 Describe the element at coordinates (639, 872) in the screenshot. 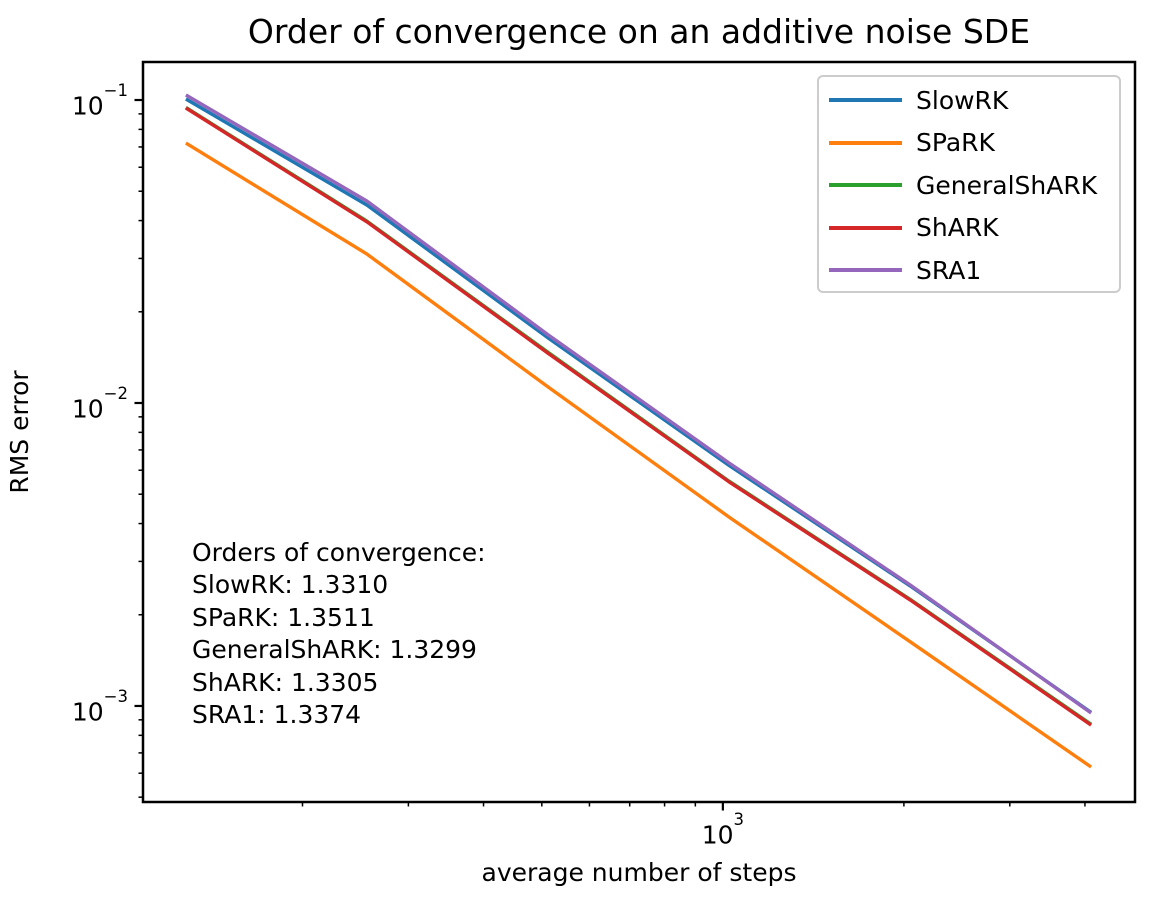

I see `x-axis-label: average number of steps` at that location.